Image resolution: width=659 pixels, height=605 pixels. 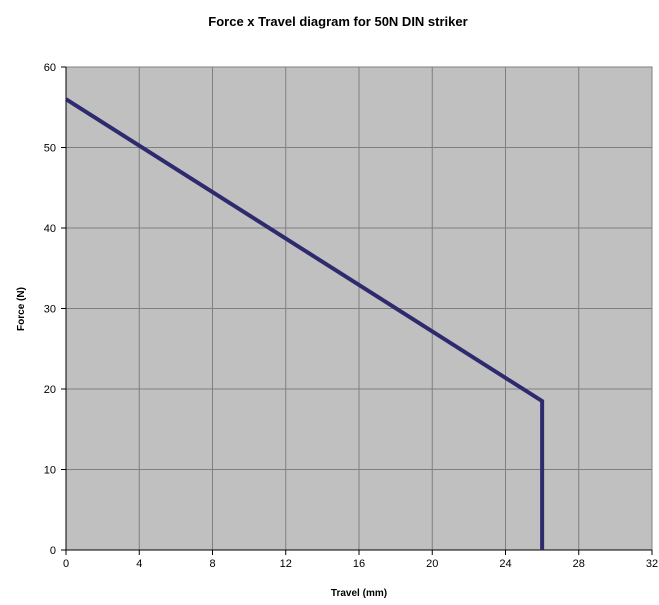 I want to click on x-tick-label: 0, so click(x=66, y=564).